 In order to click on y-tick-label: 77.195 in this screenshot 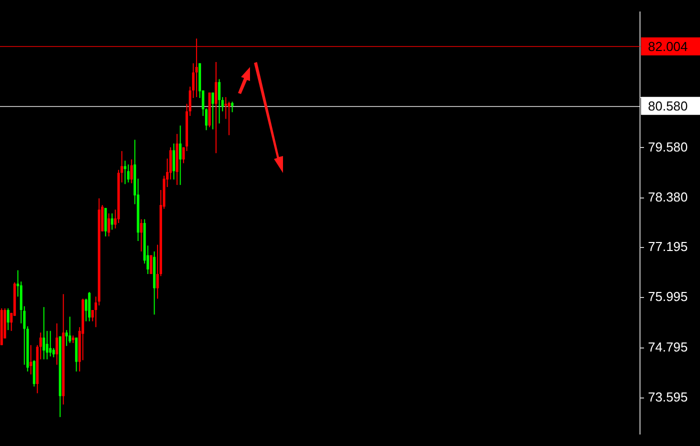, I will do `click(668, 246)`.